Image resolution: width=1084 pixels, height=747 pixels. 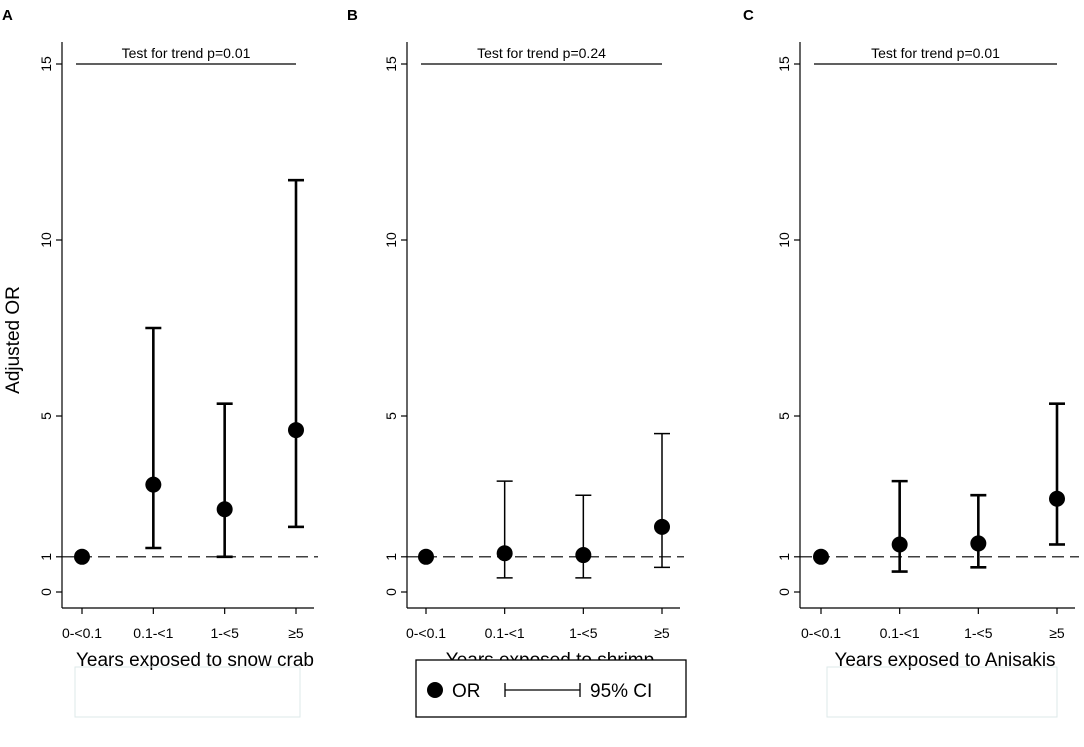 What do you see at coordinates (583, 633) in the screenshot?
I see `panel-b-x-tick-label: 1-<5` at bounding box center [583, 633].